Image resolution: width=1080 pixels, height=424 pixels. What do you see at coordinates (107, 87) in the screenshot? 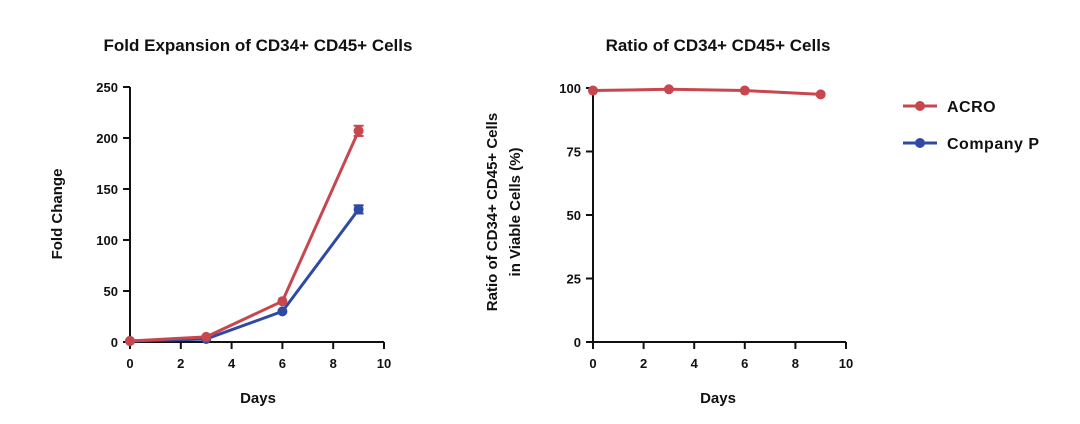
I see `y-tick-label: 250` at bounding box center [107, 87].